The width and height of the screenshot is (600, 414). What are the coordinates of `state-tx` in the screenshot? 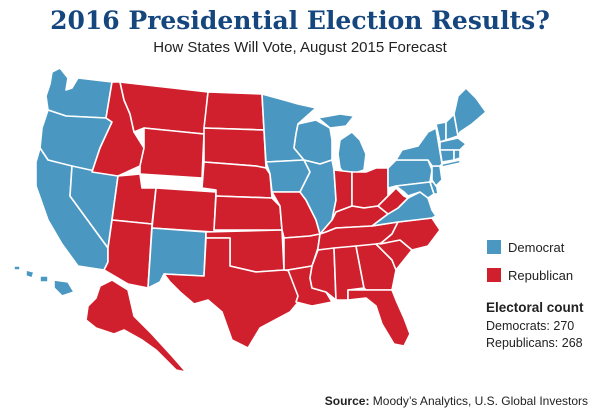 It's located at (232, 293).